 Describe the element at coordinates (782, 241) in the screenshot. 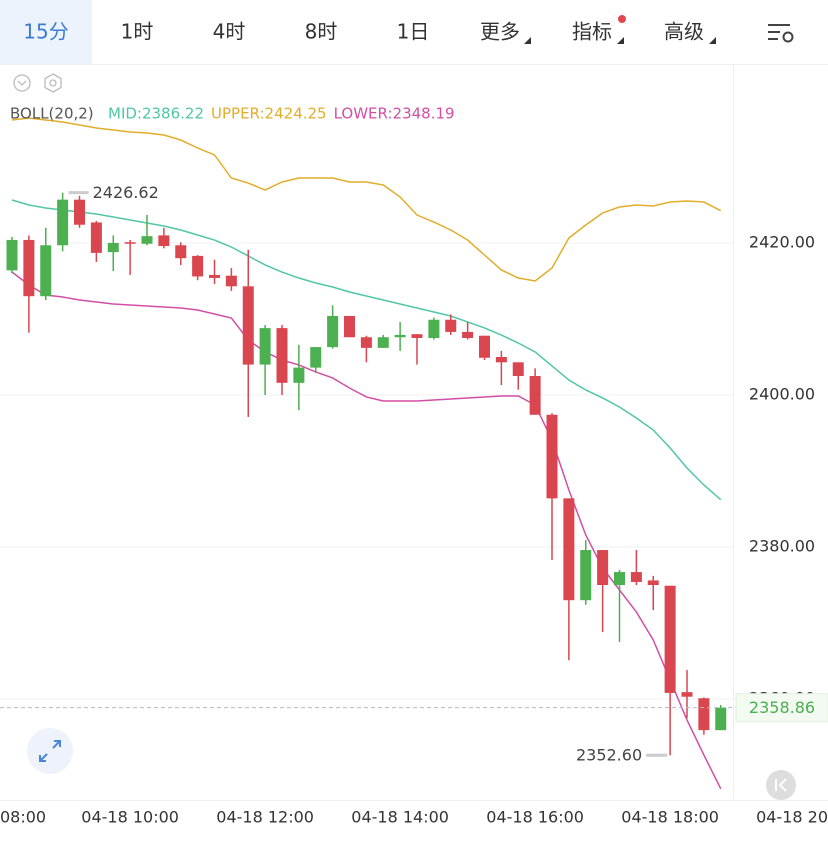

I see `y-tick-label: 2420.00` at that location.